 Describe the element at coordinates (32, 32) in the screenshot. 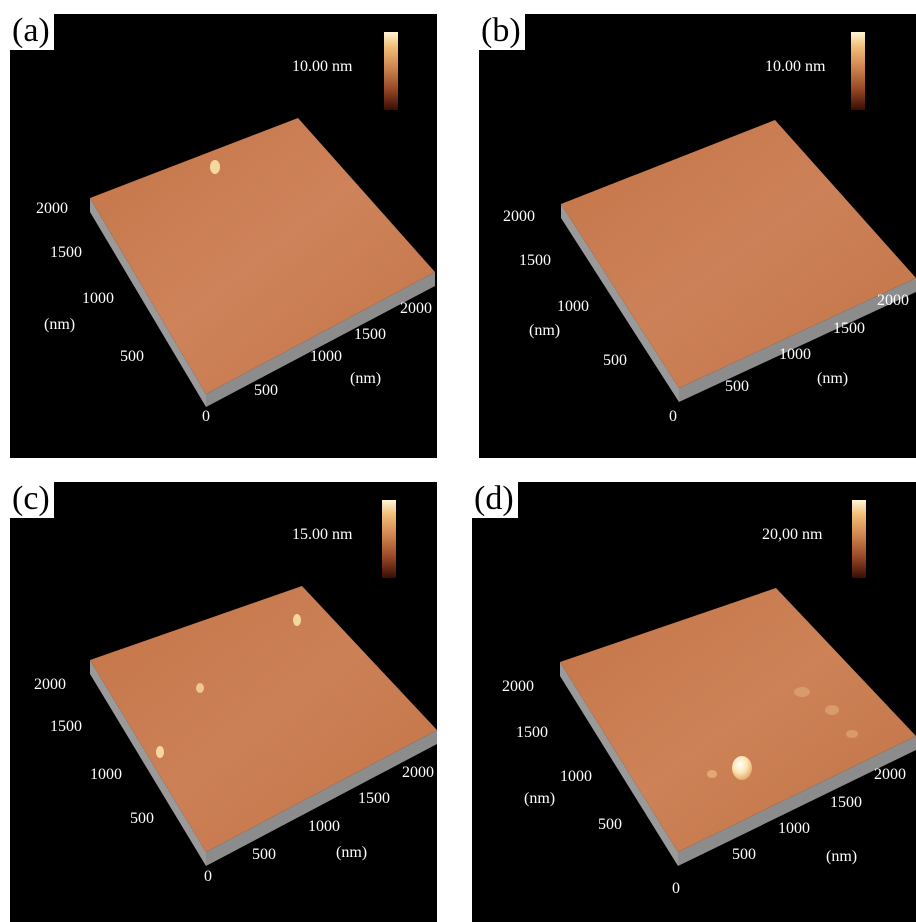

I see `panel-label: (a)` at that location.